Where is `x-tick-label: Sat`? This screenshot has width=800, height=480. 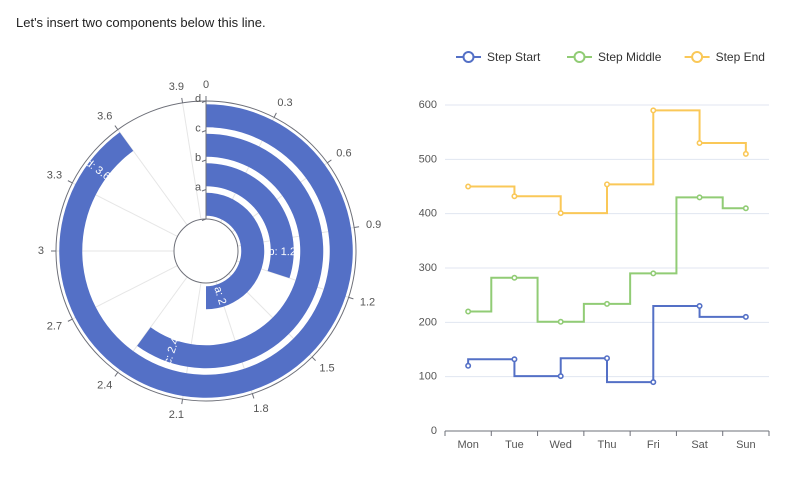
x-tick-label: Sat is located at coordinates (699, 445).